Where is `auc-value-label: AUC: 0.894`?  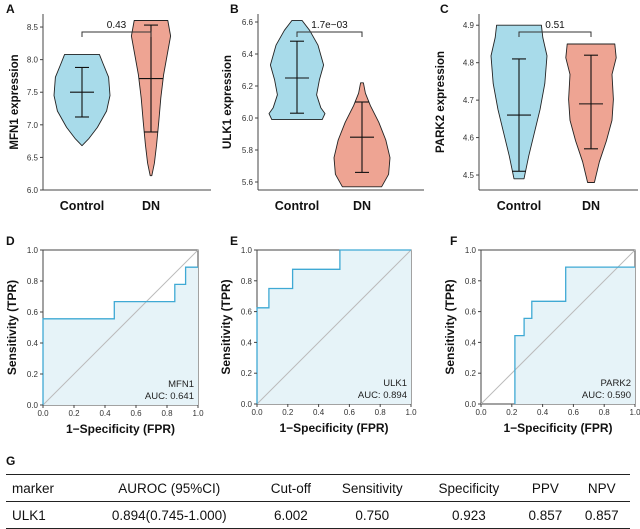 auc-value-label: AUC: 0.894 is located at coordinates (382, 395).